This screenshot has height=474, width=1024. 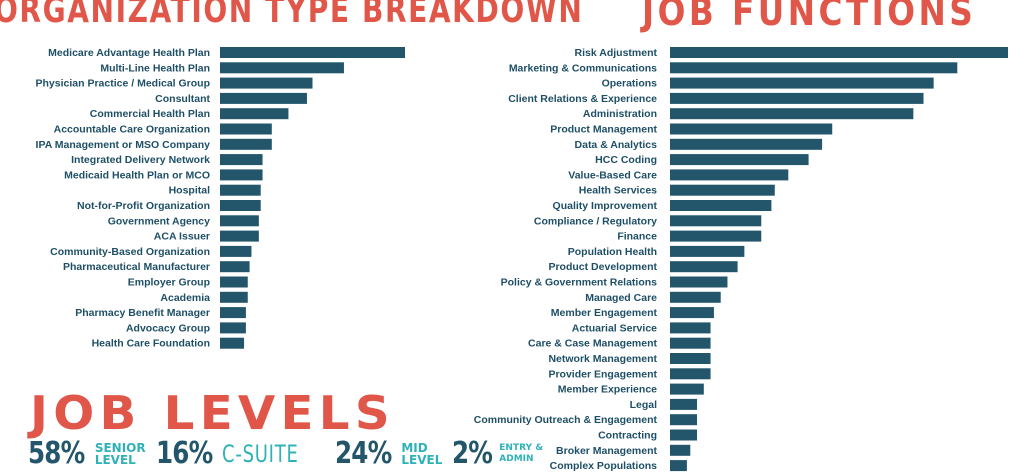 I want to click on level-senior-label: SENIOR LEVEL, so click(x=120, y=454).